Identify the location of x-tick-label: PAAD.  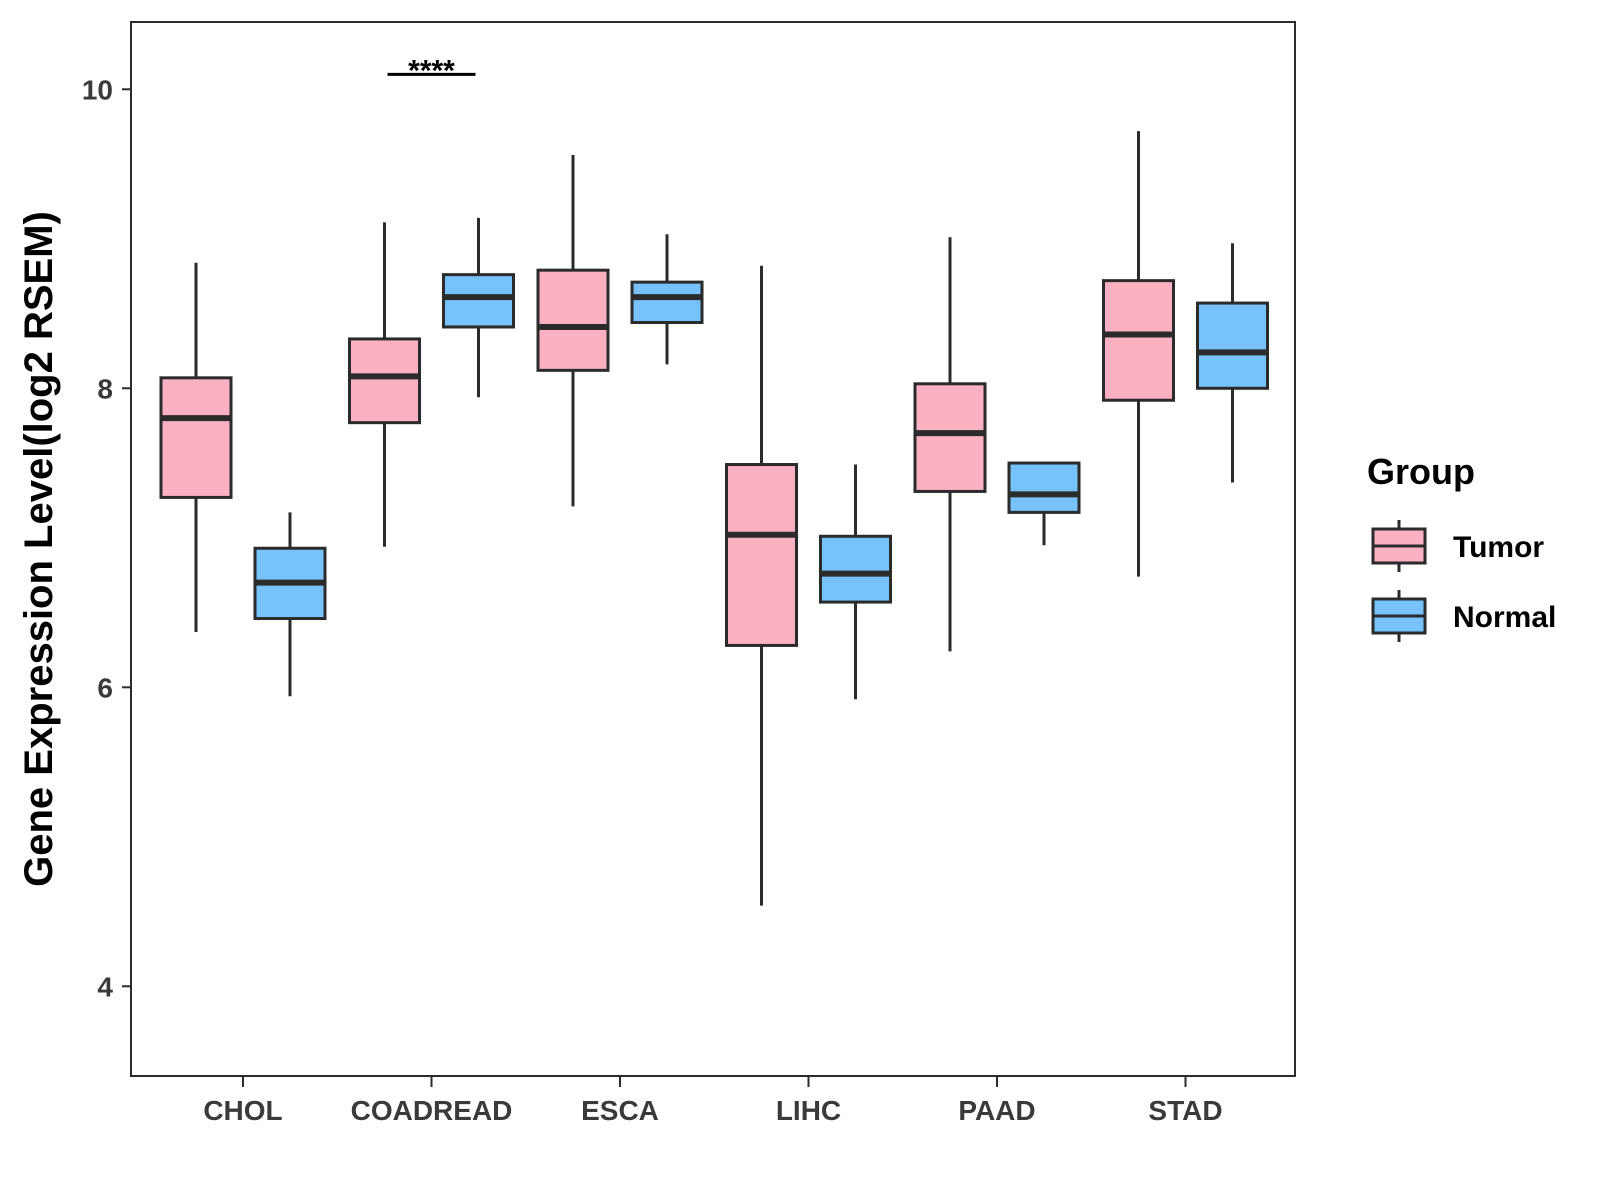
(996, 1110).